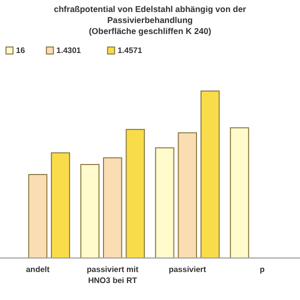 The width and height of the screenshot is (300, 300). I want to click on chart-title: chfraßpotential von Edelstahl abhängig von der Passivierbehandlung, so click(150, 14).